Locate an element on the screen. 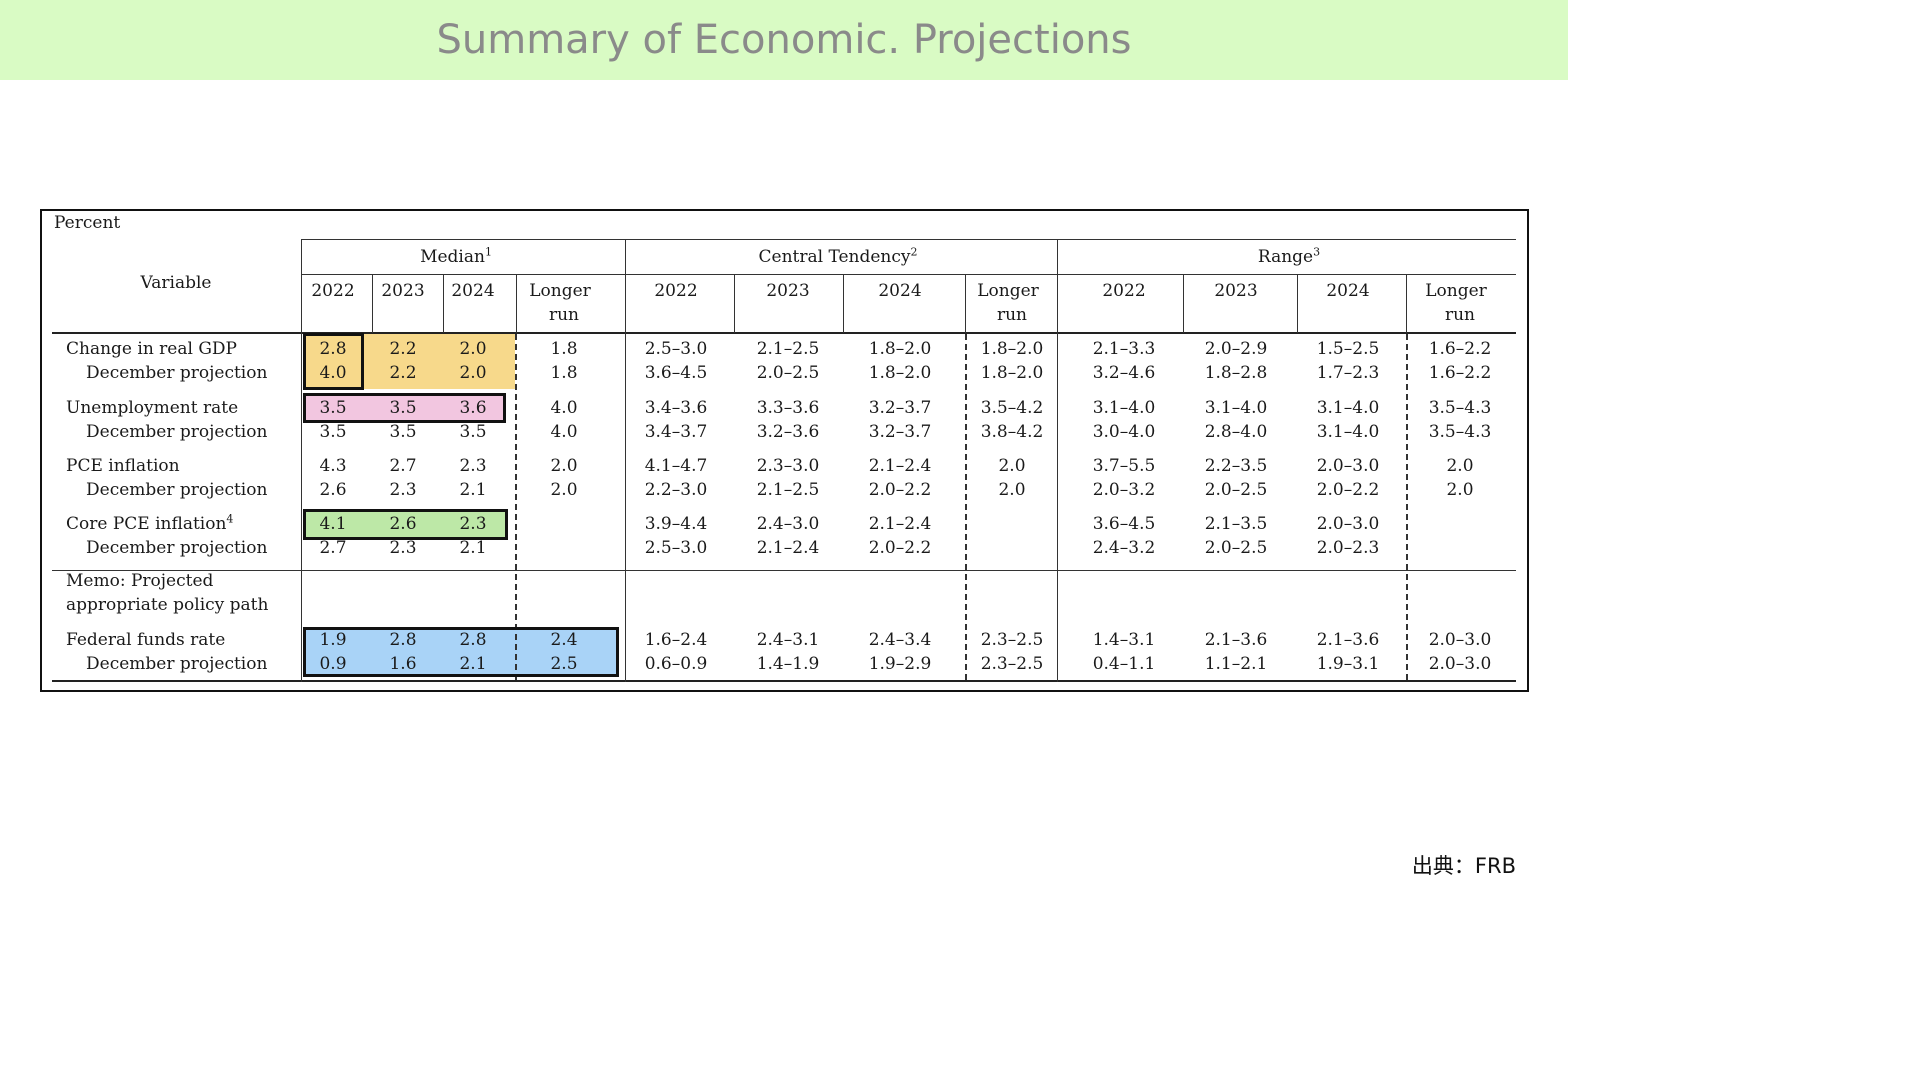  ct-year-header: 2023 is located at coordinates (788, 291).